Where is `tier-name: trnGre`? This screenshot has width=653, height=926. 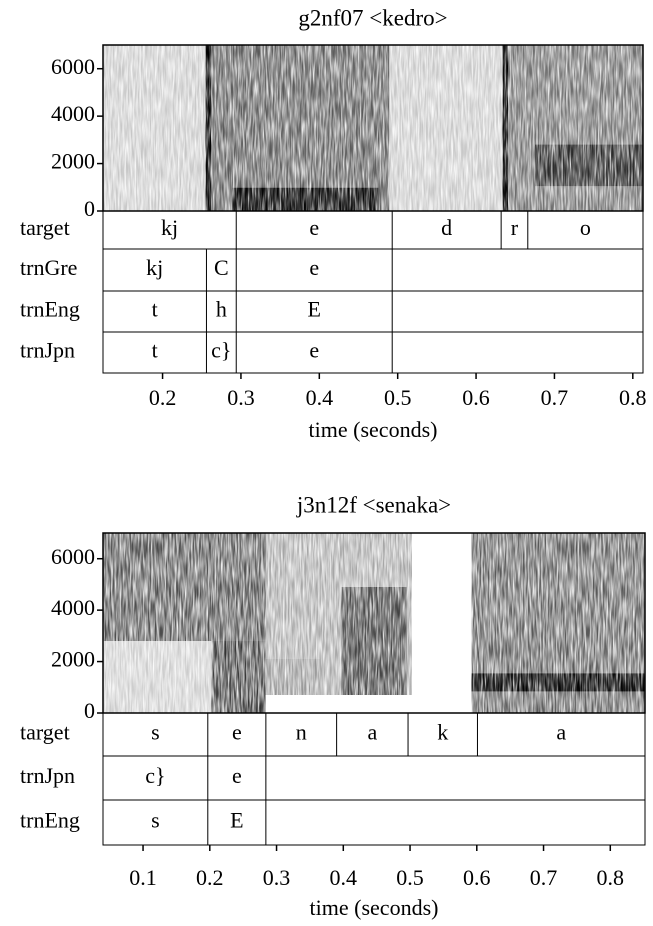 tier-name: trnGre is located at coordinates (48, 267).